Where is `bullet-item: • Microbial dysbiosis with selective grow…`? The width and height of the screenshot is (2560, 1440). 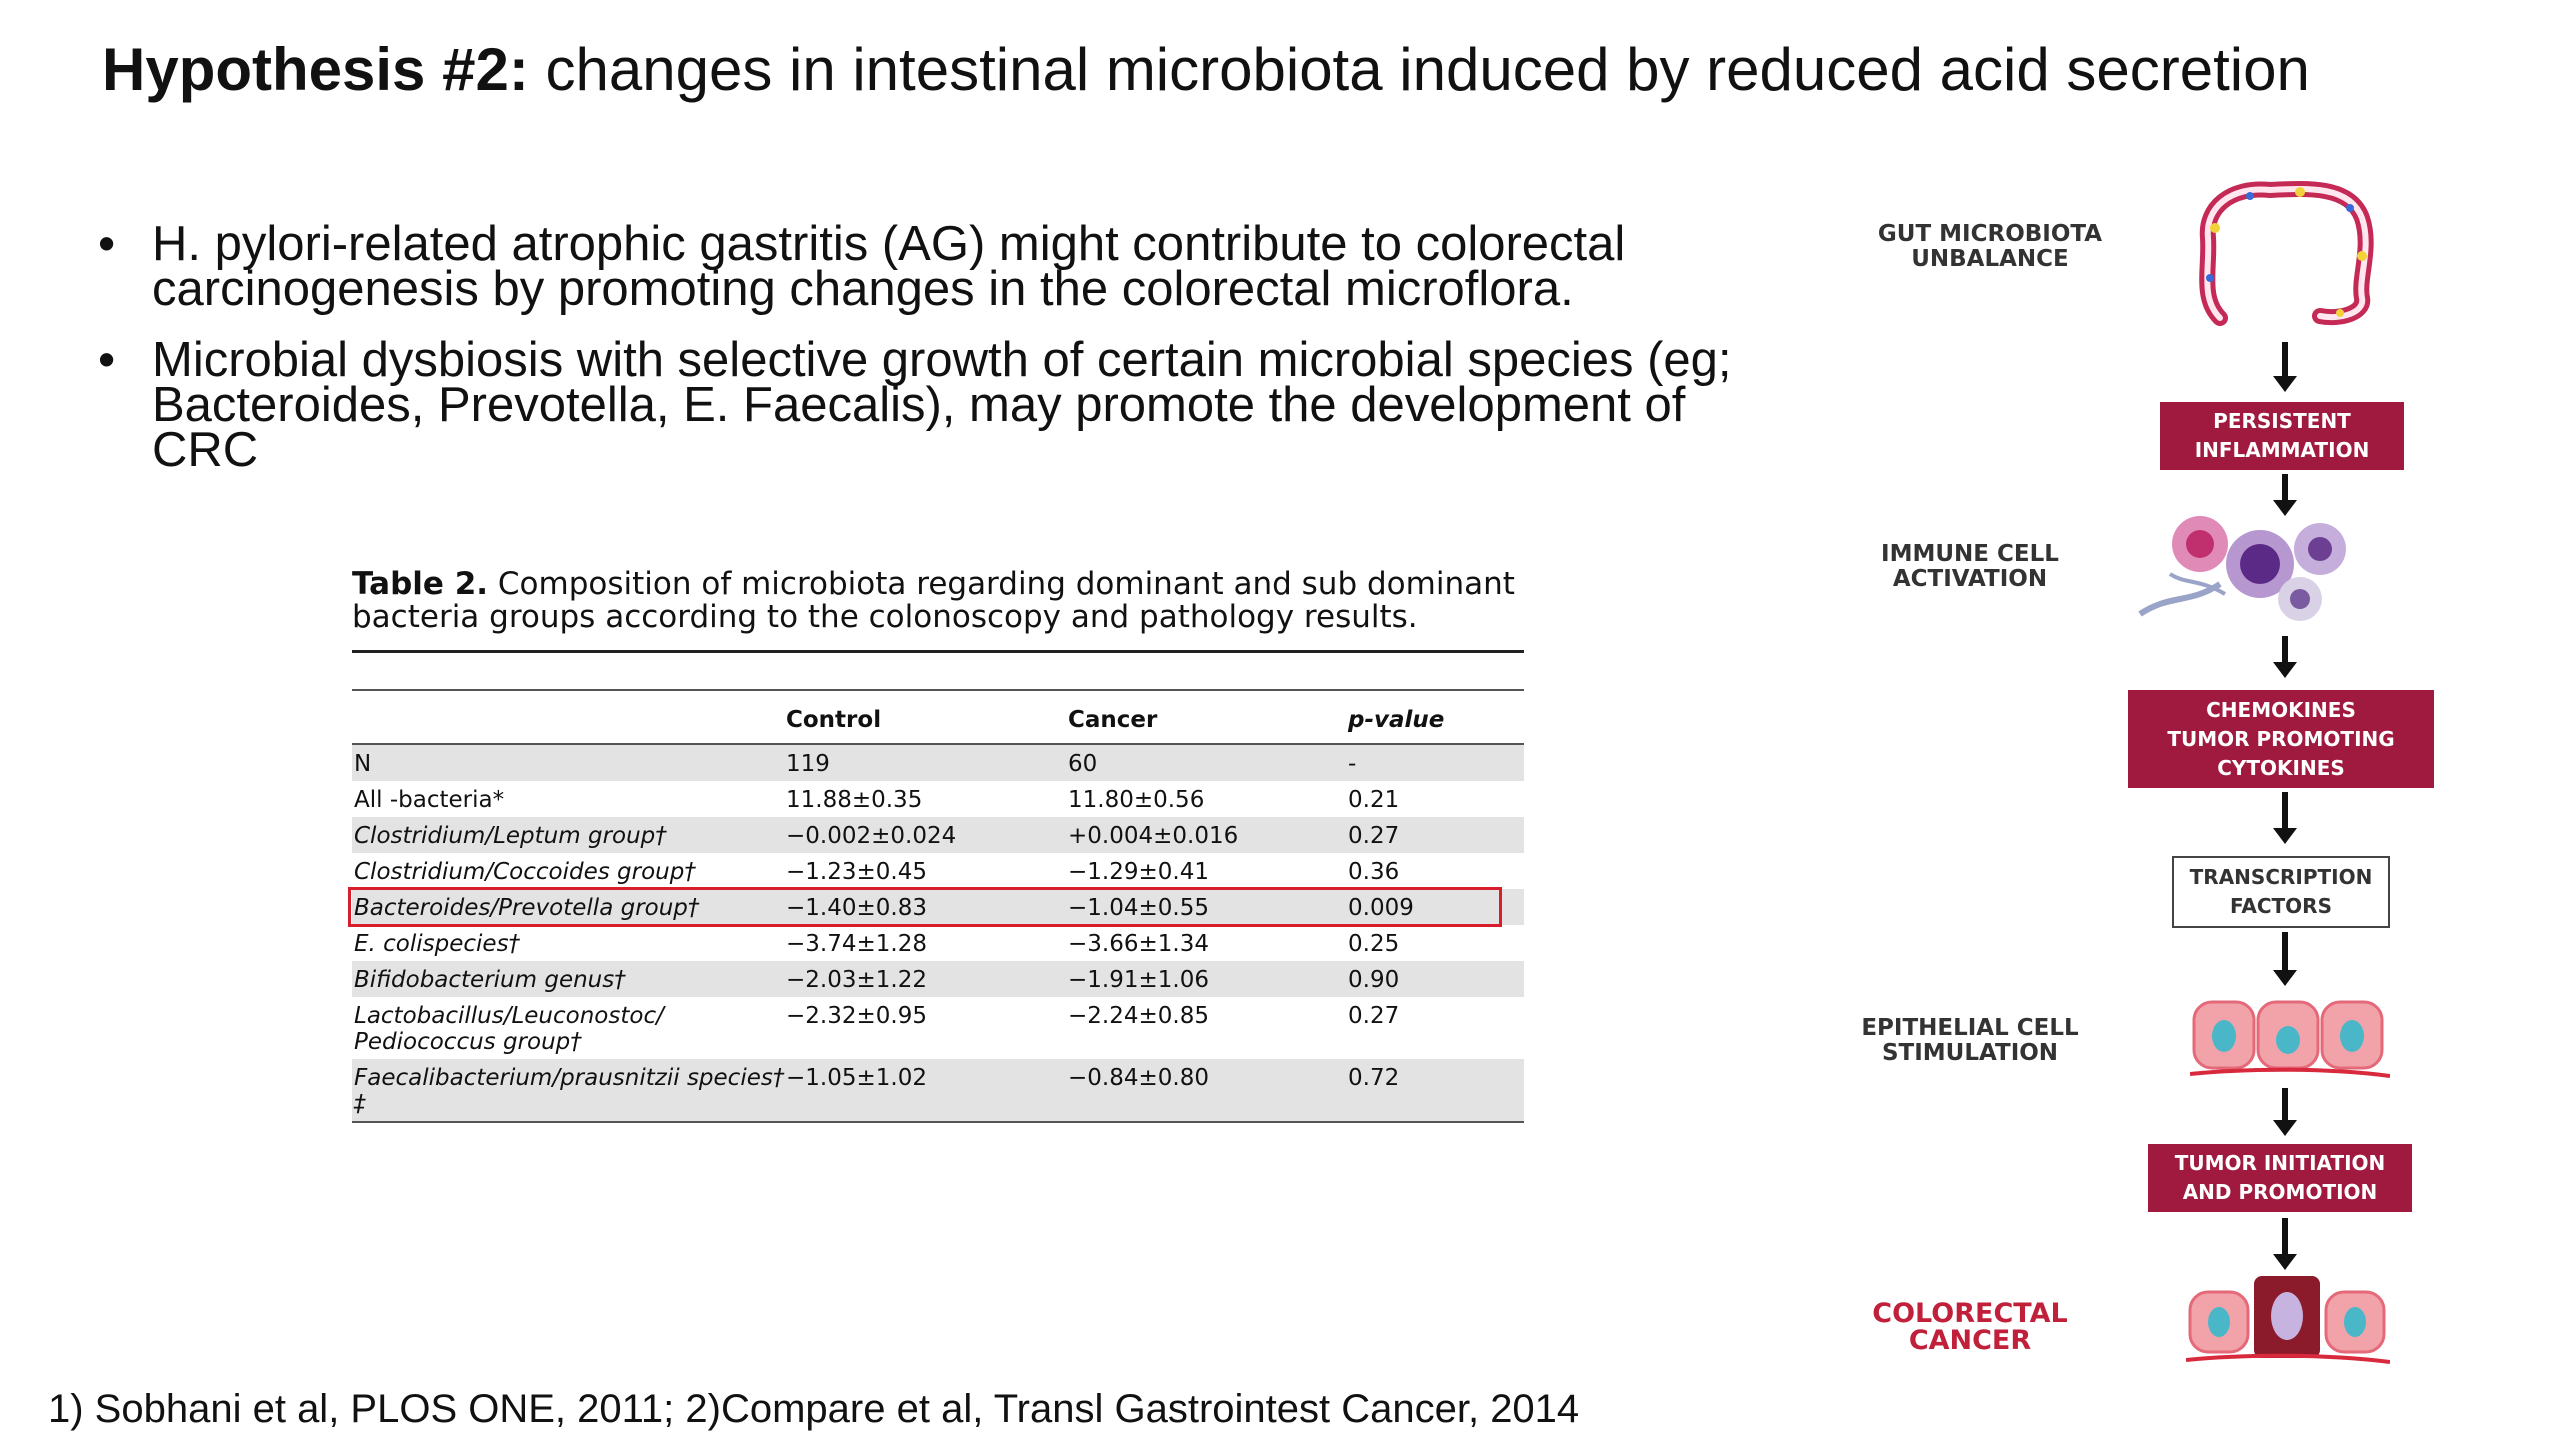 bullet-item: • Microbial dysbiosis with selective grow… is located at coordinates (926, 404).